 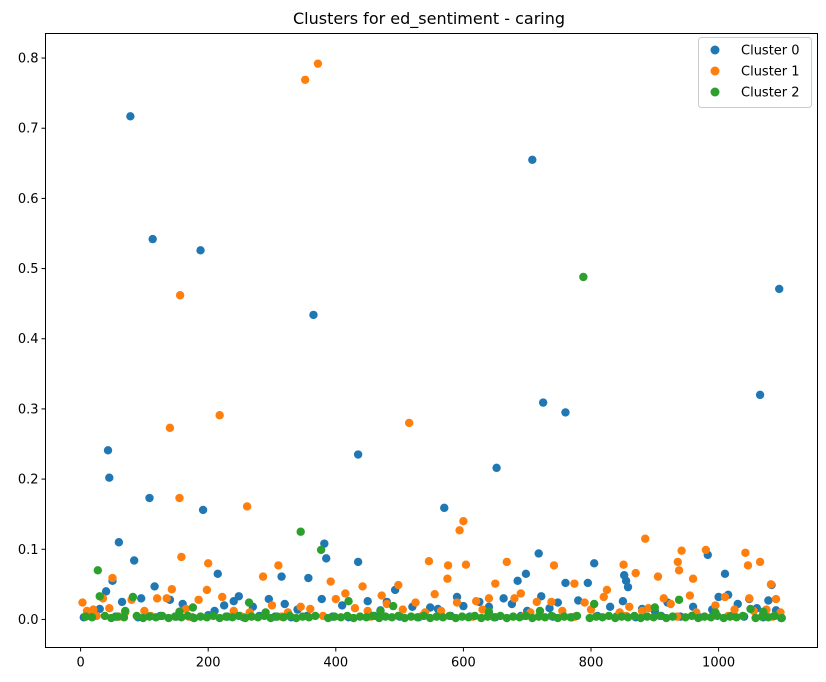 What do you see at coordinates (28, 339) in the screenshot?
I see `y-tick-label: 0.4` at bounding box center [28, 339].